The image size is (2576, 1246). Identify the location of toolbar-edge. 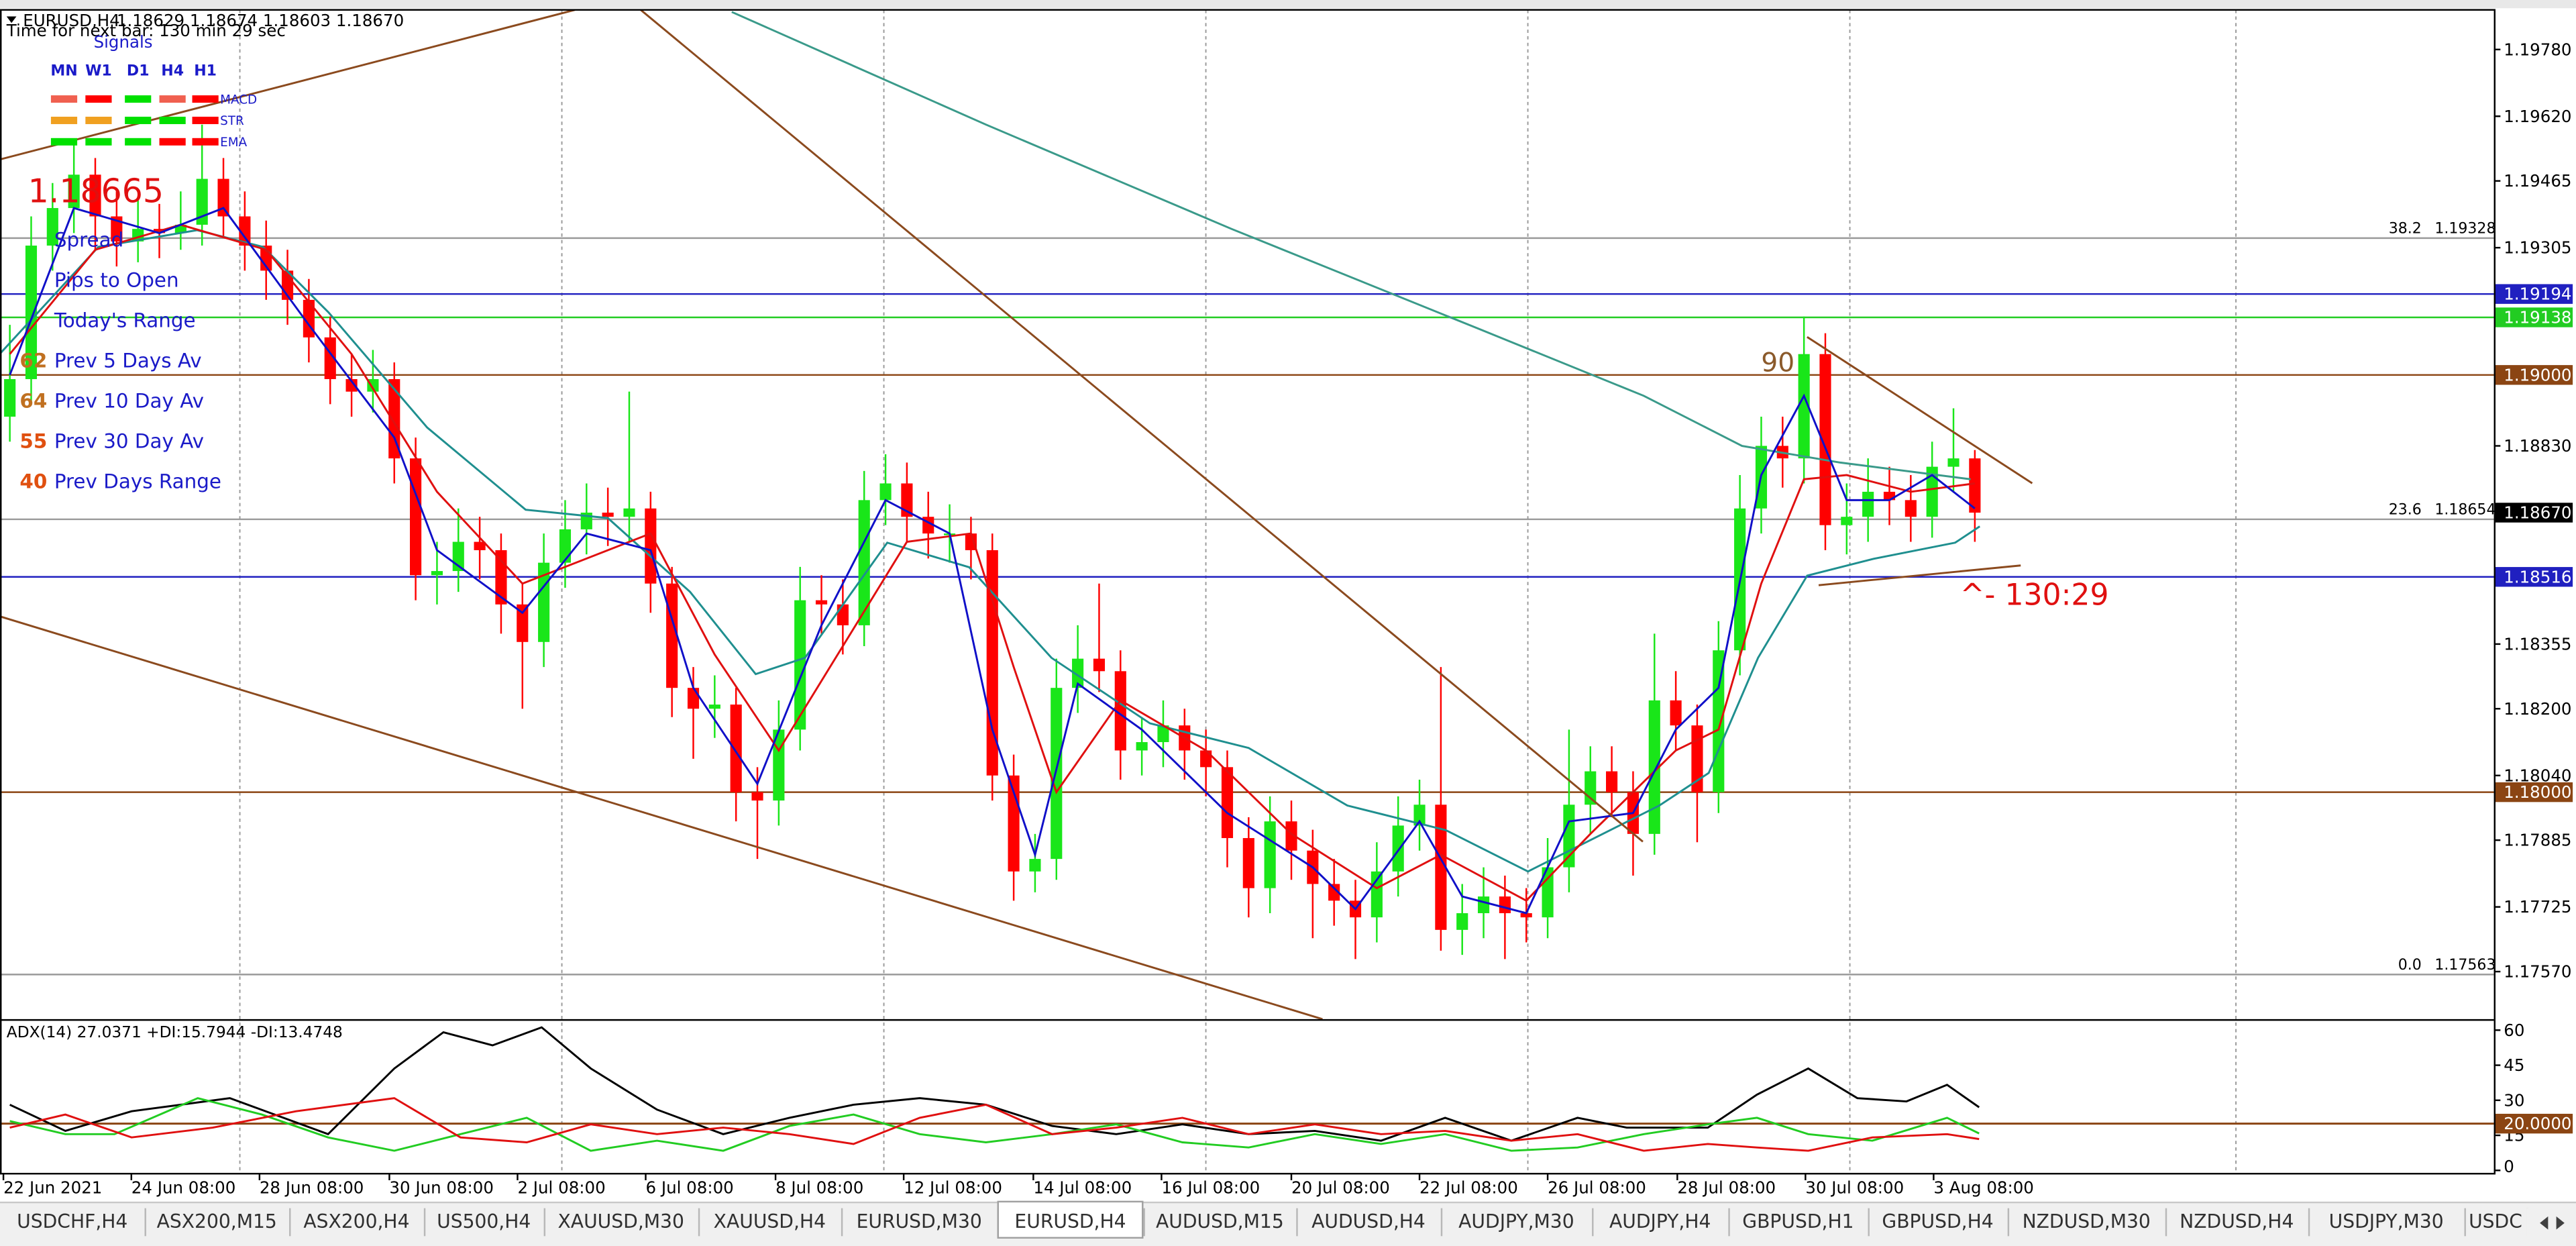
(1288, 4).